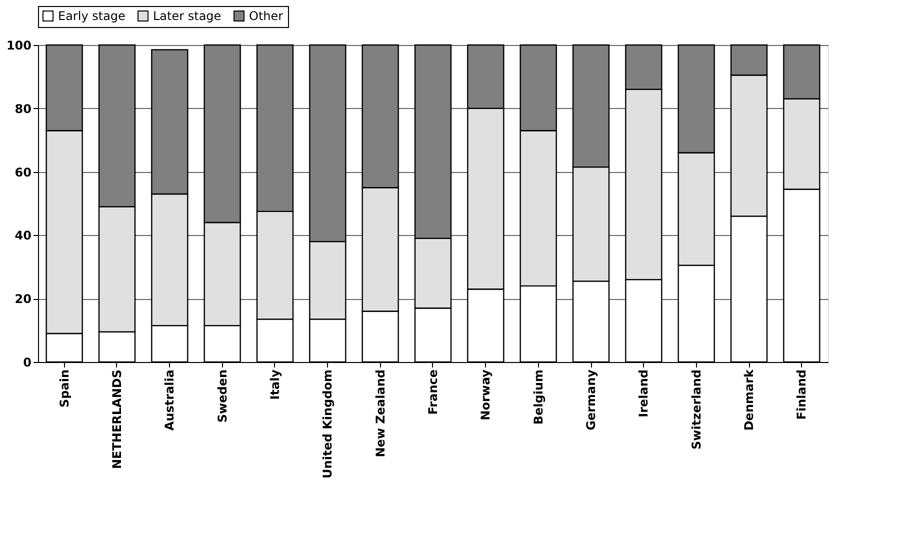 The image size is (901, 545). Describe the element at coordinates (64, 389) in the screenshot. I see `x-tick-label: Spain` at that location.